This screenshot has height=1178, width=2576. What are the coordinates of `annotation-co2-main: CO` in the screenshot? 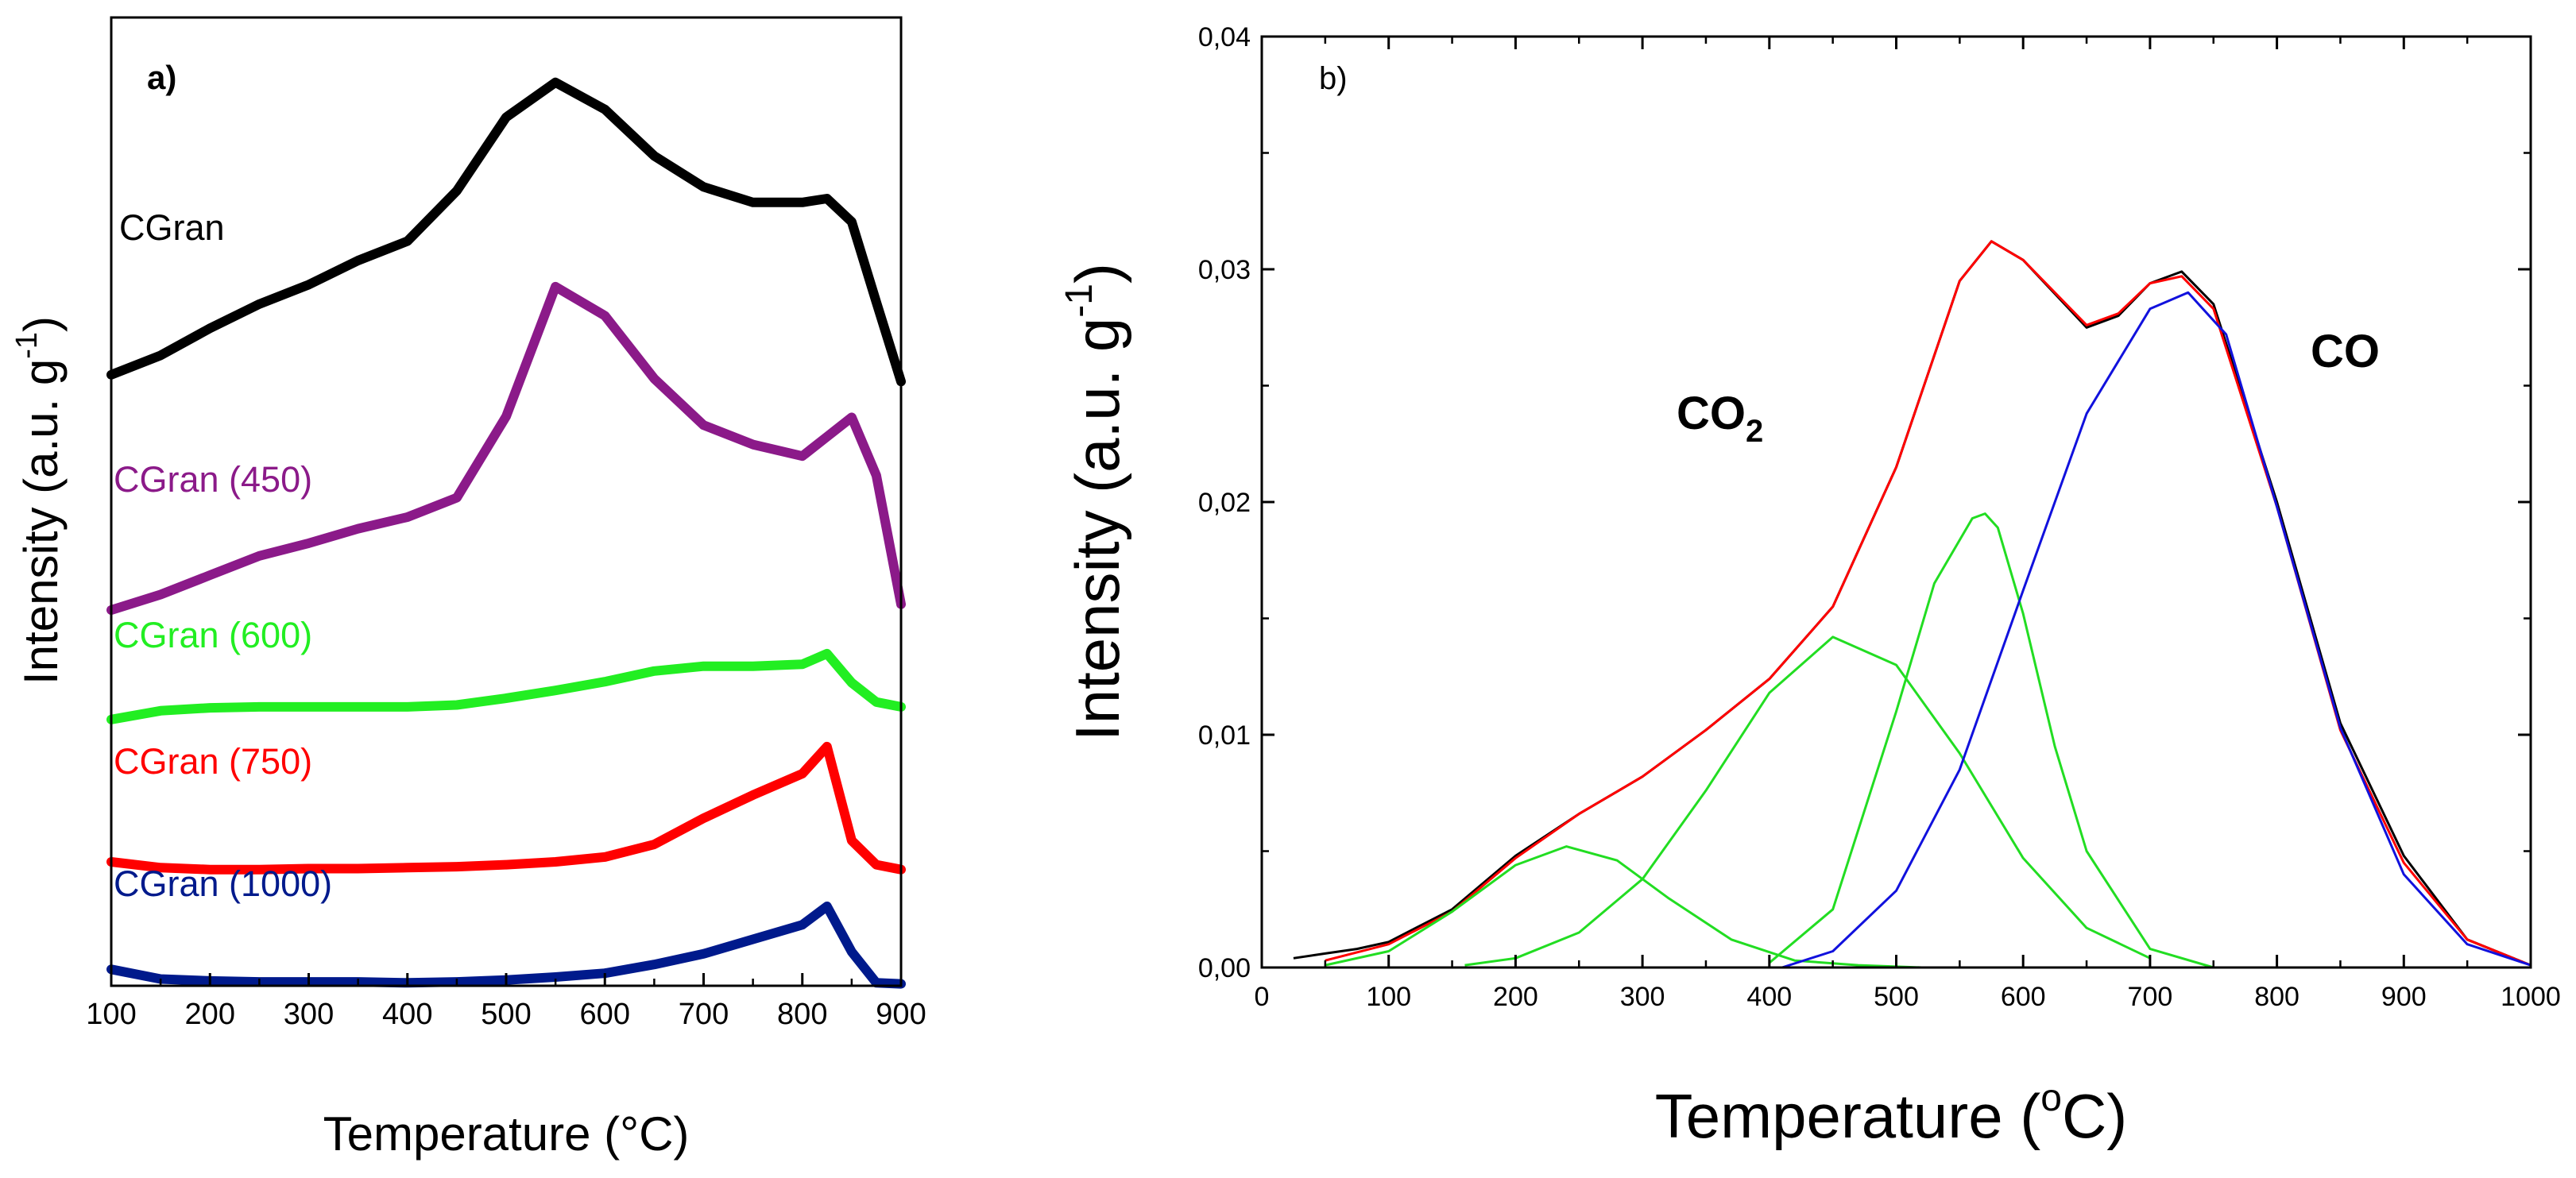 It's located at (1711, 413).